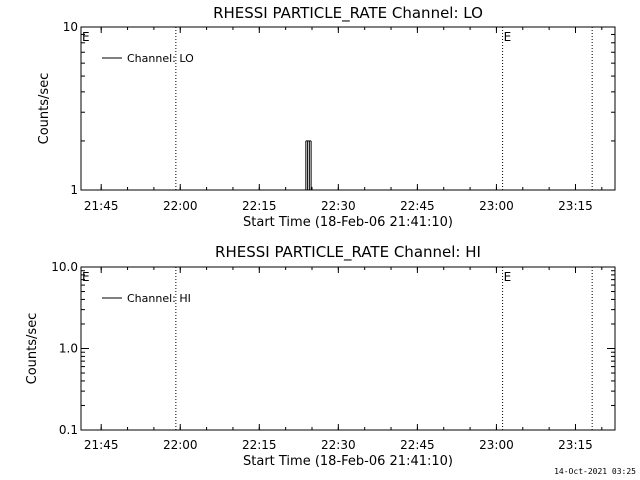 This screenshot has height=480, width=640. I want to click on legend-label: Channel: LO, so click(160, 58).